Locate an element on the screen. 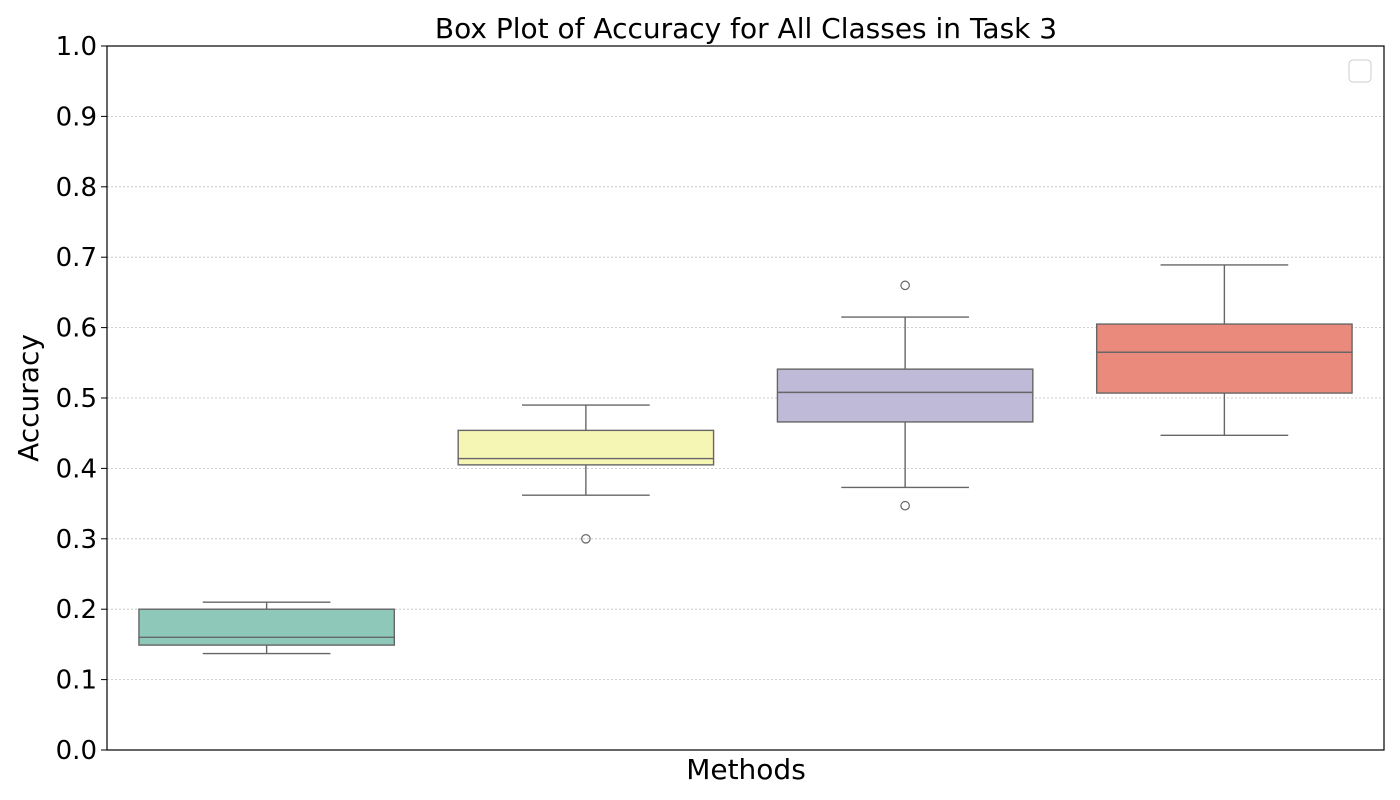 This screenshot has height=800, width=1400. y-tick-label: 1.0 is located at coordinates (76, 47).